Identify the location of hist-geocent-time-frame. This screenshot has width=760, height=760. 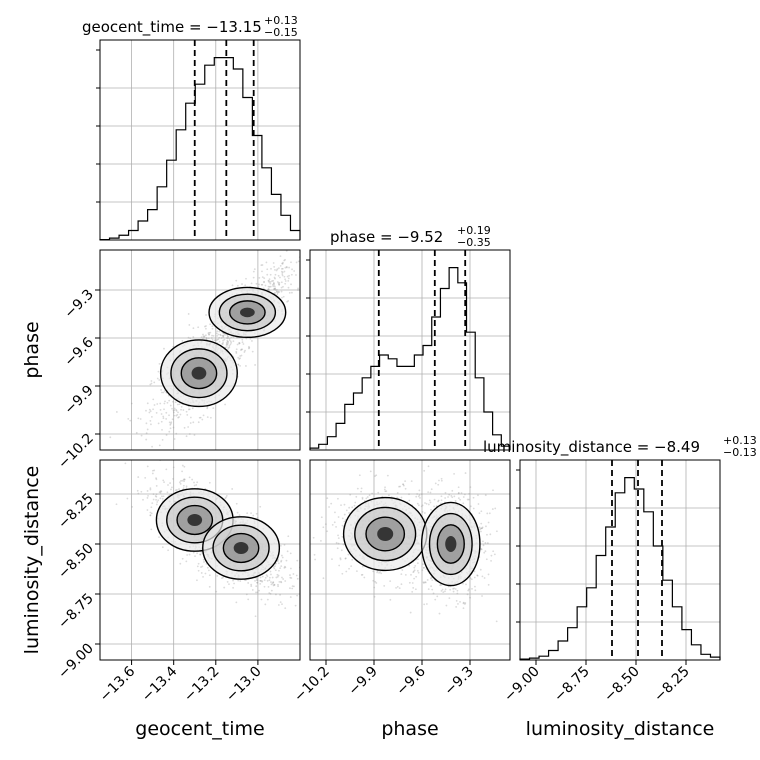
(200, 140).